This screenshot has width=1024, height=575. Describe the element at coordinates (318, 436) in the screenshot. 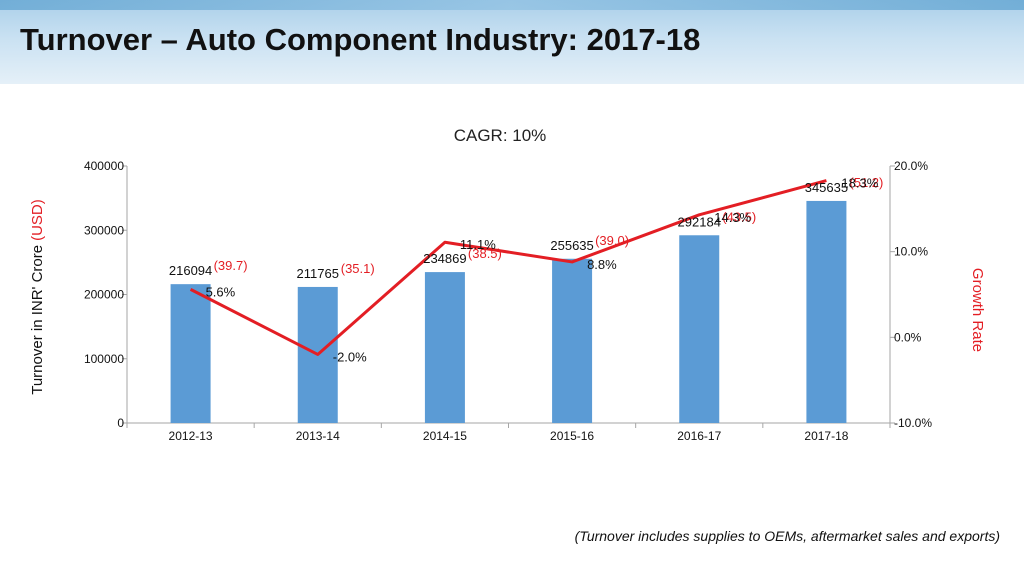

I see `x-tick-label: 2013-14` at that location.